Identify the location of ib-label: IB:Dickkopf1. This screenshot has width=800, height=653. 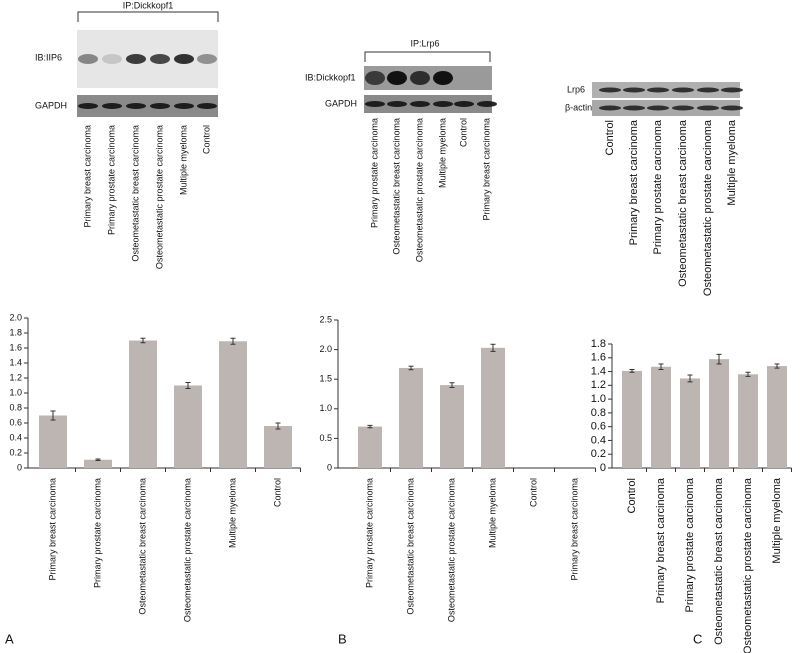
(330, 77).